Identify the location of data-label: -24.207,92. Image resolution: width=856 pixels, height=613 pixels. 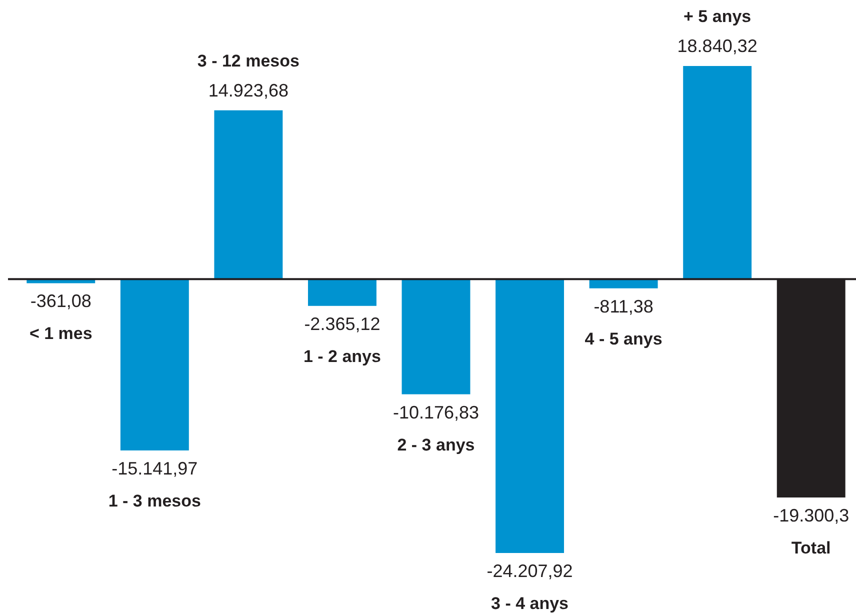
(529, 571).